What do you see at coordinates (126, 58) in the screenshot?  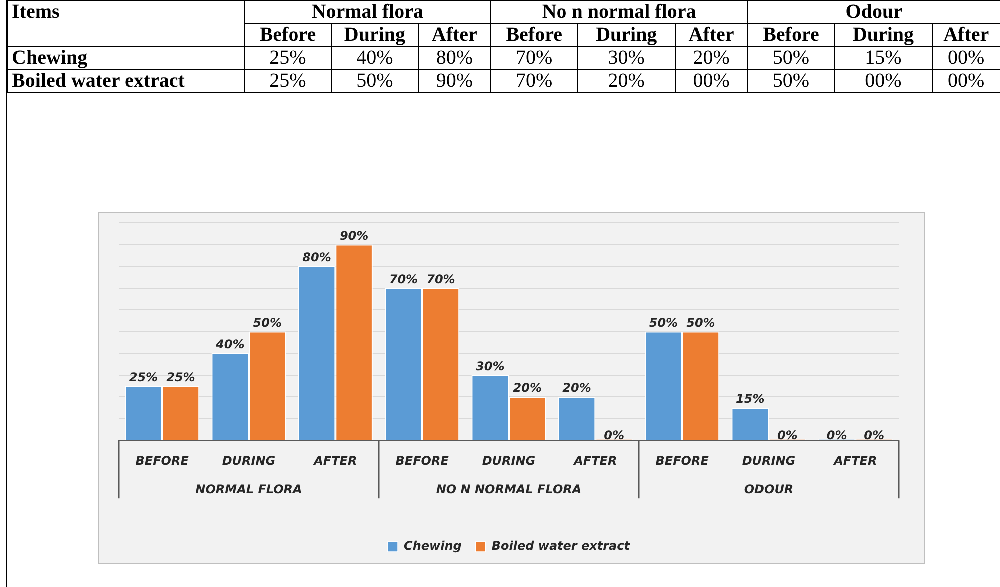 I see `text: Chewing` at bounding box center [126, 58].